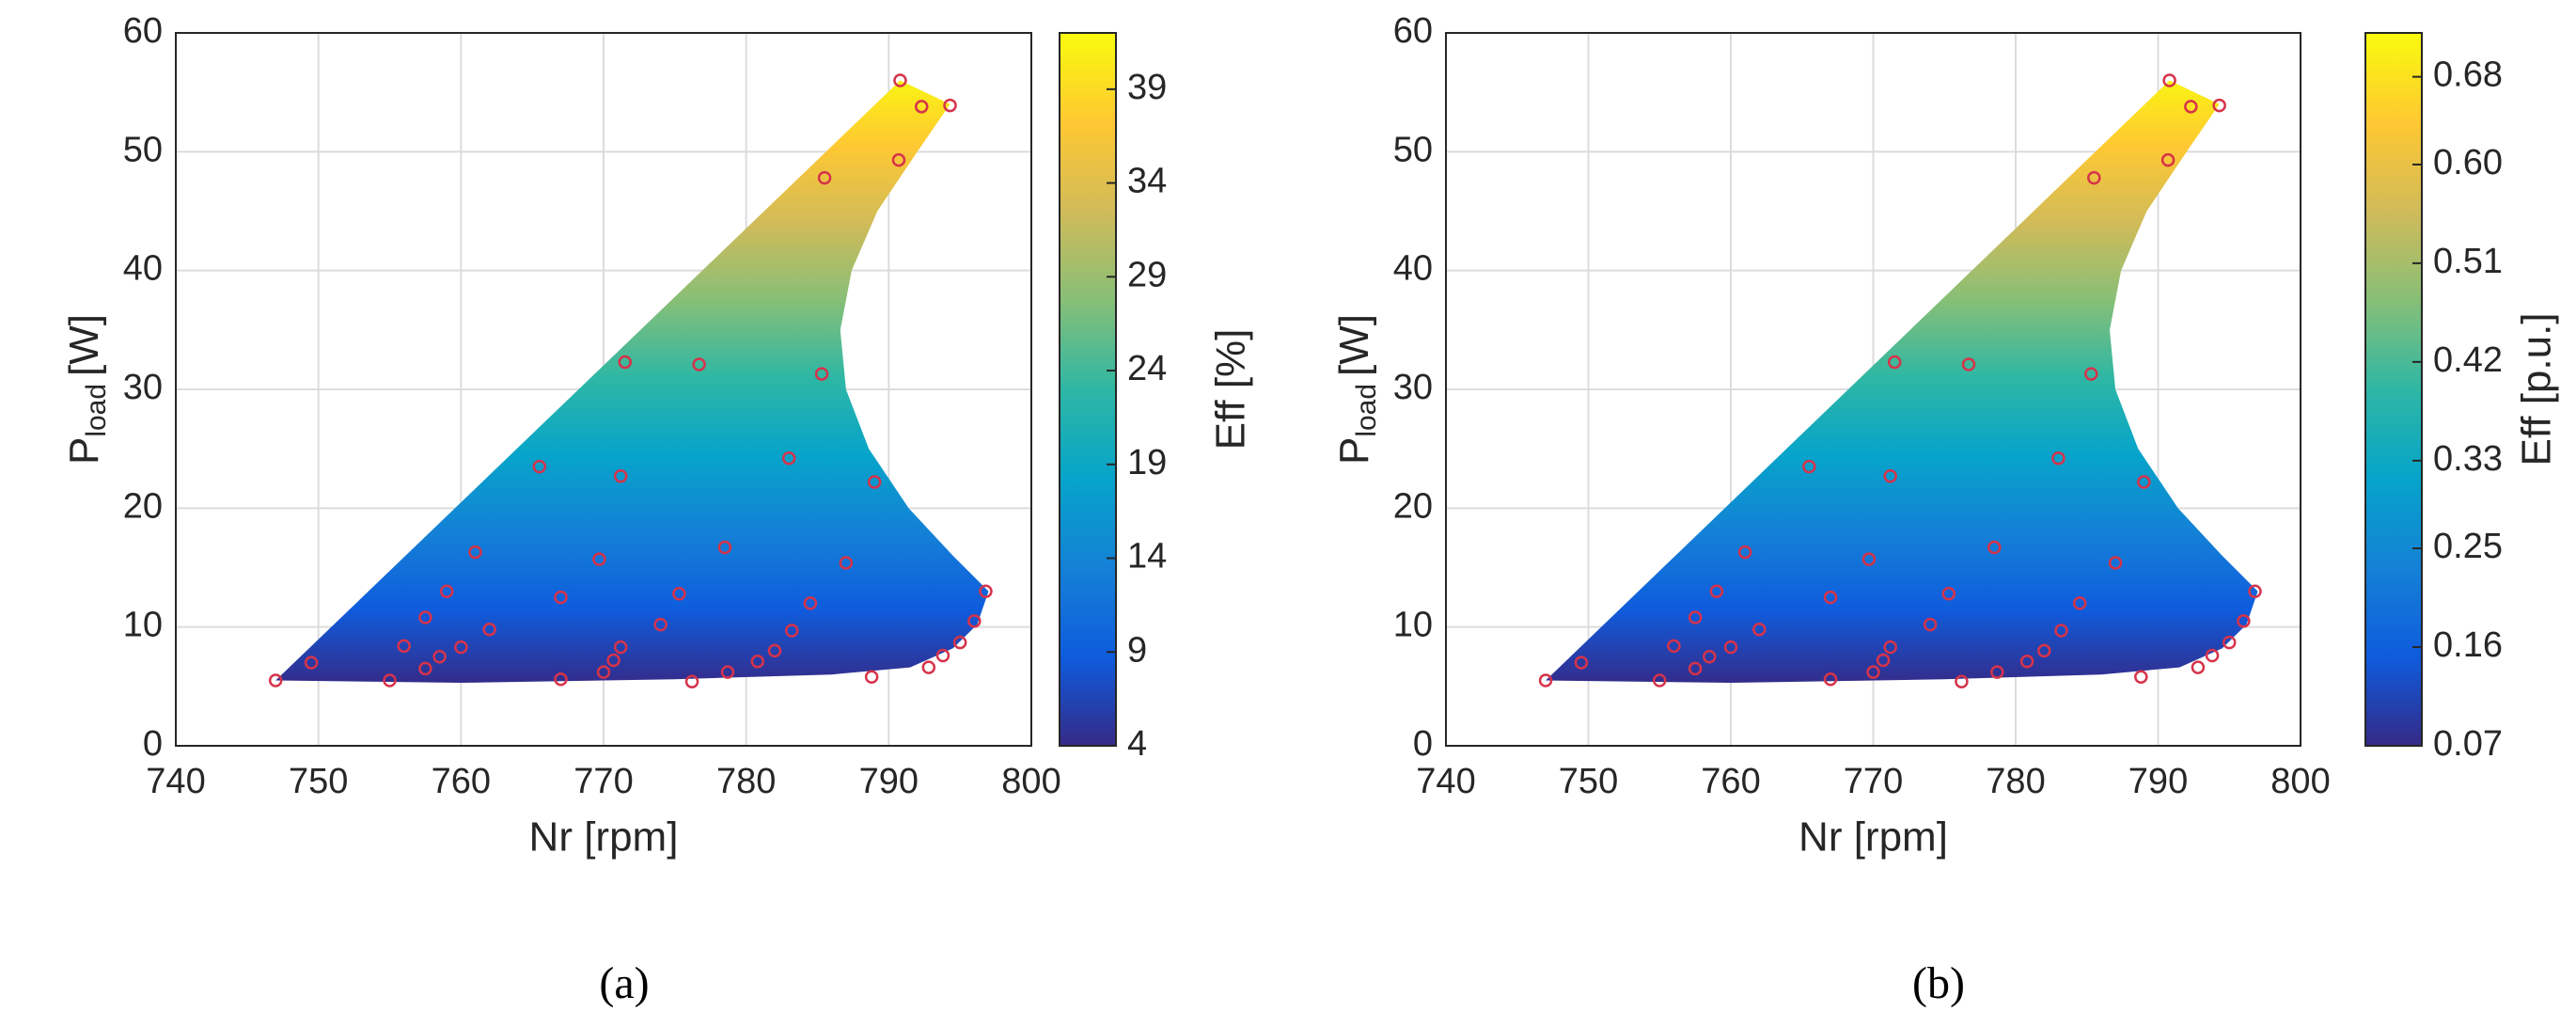  What do you see at coordinates (2468, 645) in the screenshot?
I see `colorbar-tick-label: 0.16` at bounding box center [2468, 645].